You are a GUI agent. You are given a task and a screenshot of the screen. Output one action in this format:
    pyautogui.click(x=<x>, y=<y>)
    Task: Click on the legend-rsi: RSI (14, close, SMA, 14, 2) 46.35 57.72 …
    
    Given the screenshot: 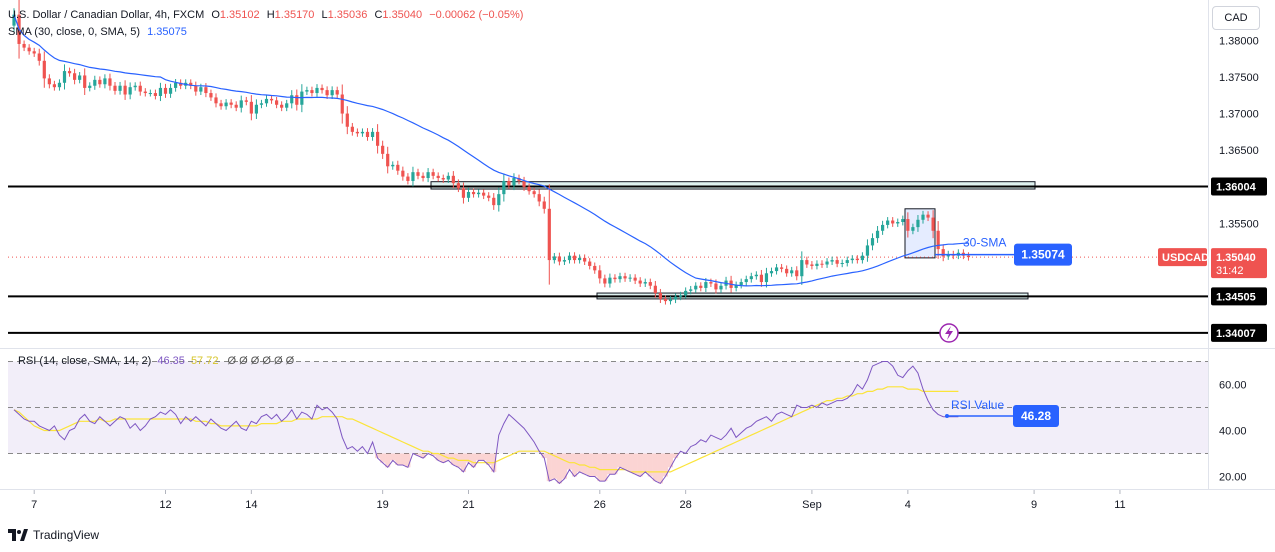 What is the action you would take?
    pyautogui.click(x=156, y=361)
    